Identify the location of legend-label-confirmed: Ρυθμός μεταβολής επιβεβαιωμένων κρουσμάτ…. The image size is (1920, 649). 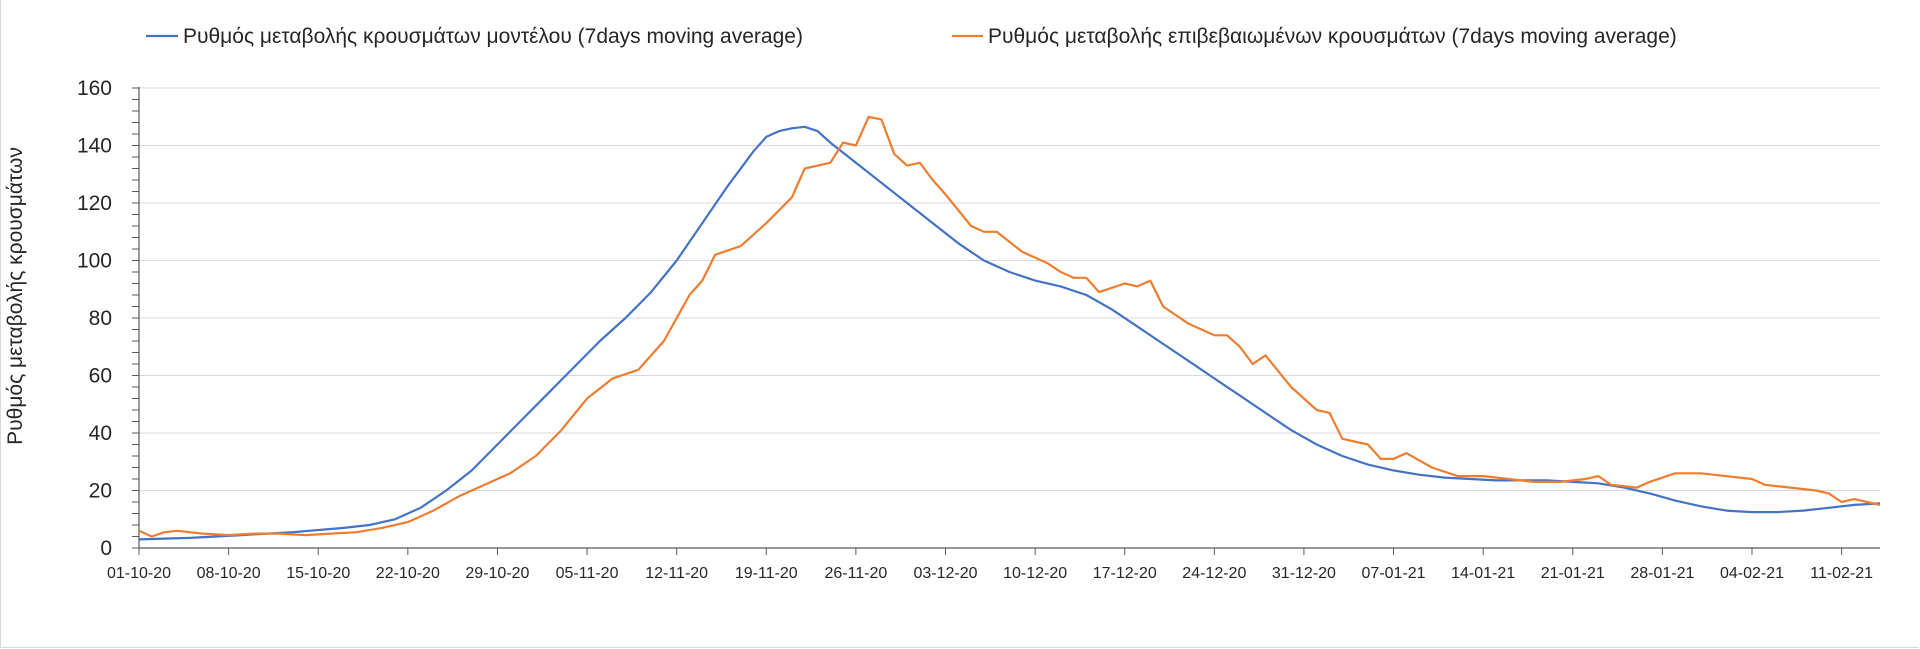
(1332, 36).